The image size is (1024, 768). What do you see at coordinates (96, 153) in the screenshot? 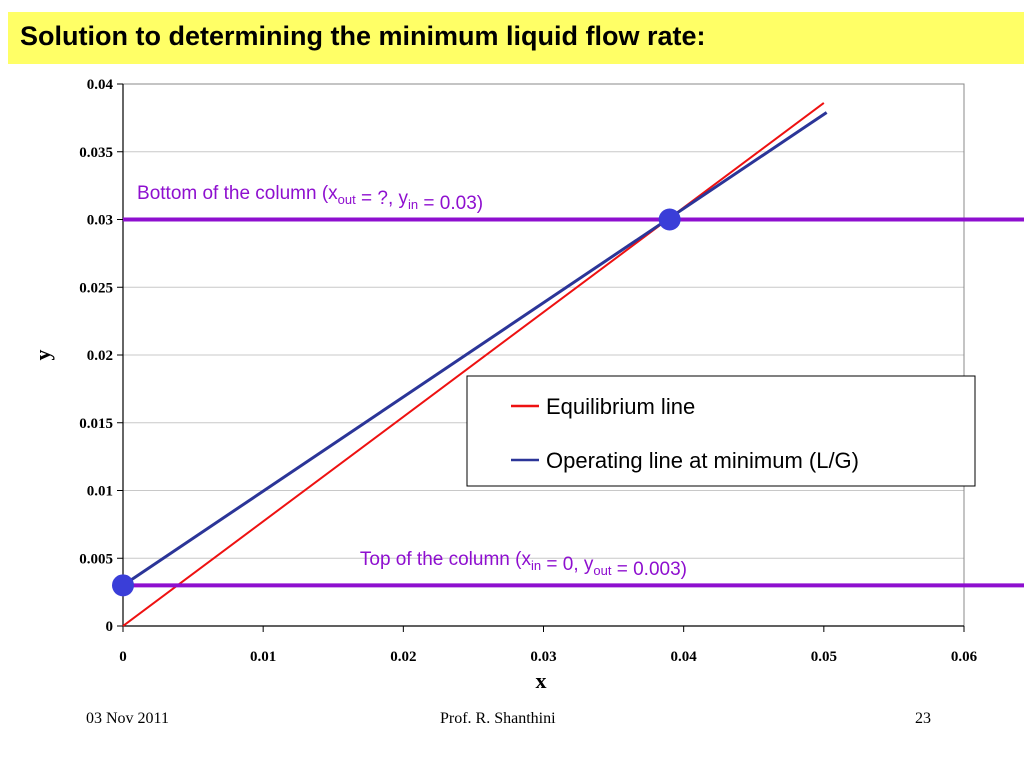
I see `y-tick-label: 0.035` at bounding box center [96, 153].